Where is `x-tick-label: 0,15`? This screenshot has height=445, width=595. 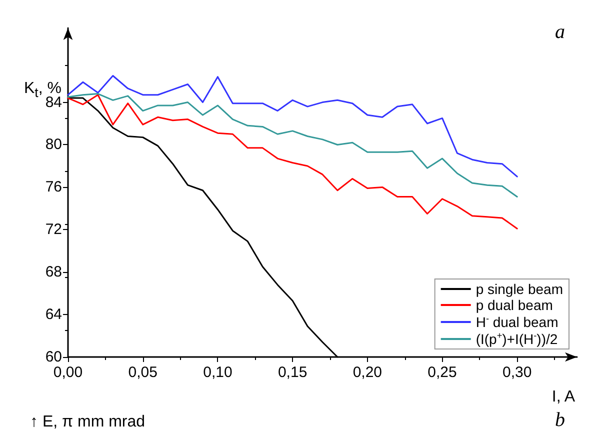 x-tick-label: 0,15 is located at coordinates (293, 372).